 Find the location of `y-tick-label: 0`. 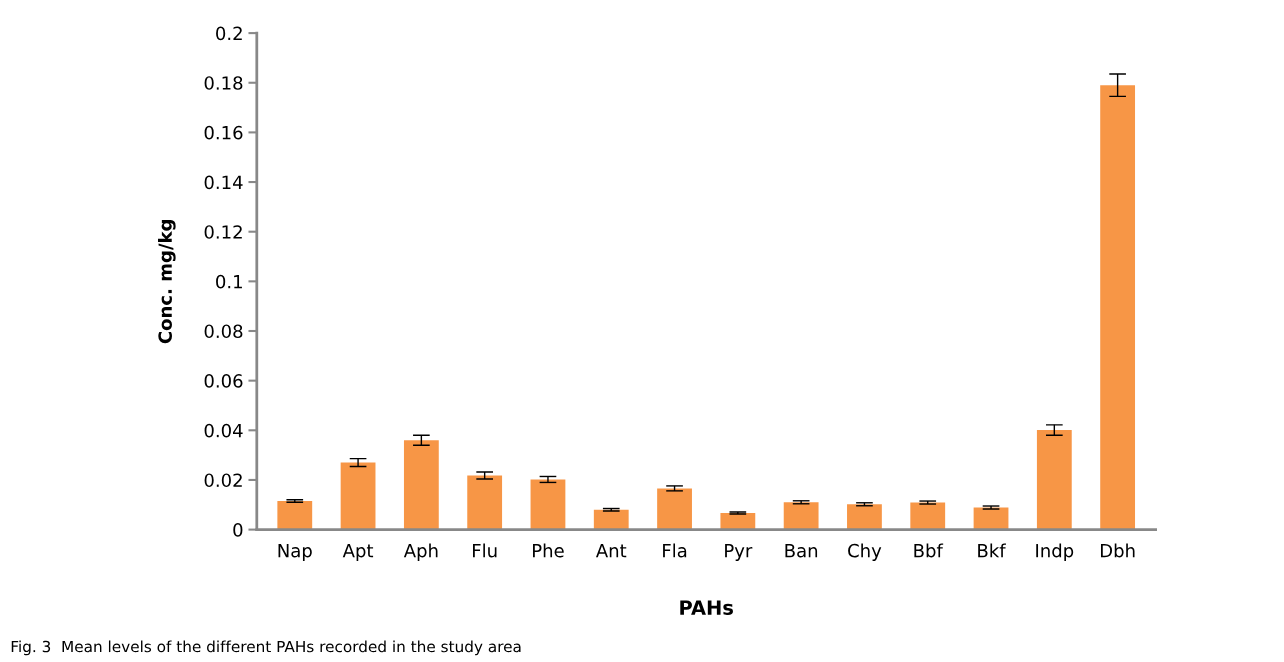

y-tick-label: 0 is located at coordinates (238, 530).